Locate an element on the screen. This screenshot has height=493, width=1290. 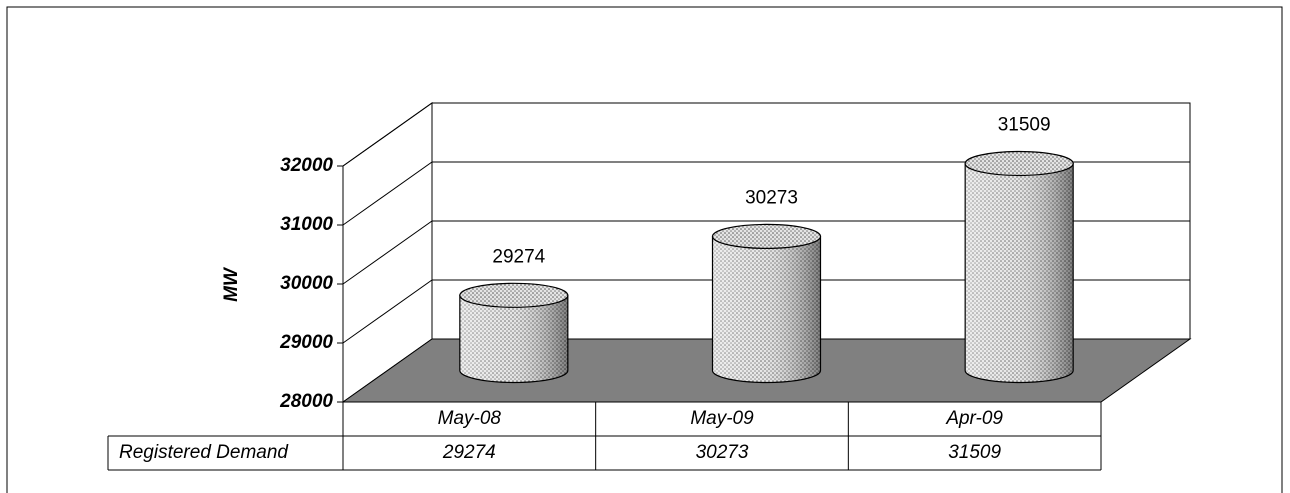
table-value: 29274 is located at coordinates (469, 452).